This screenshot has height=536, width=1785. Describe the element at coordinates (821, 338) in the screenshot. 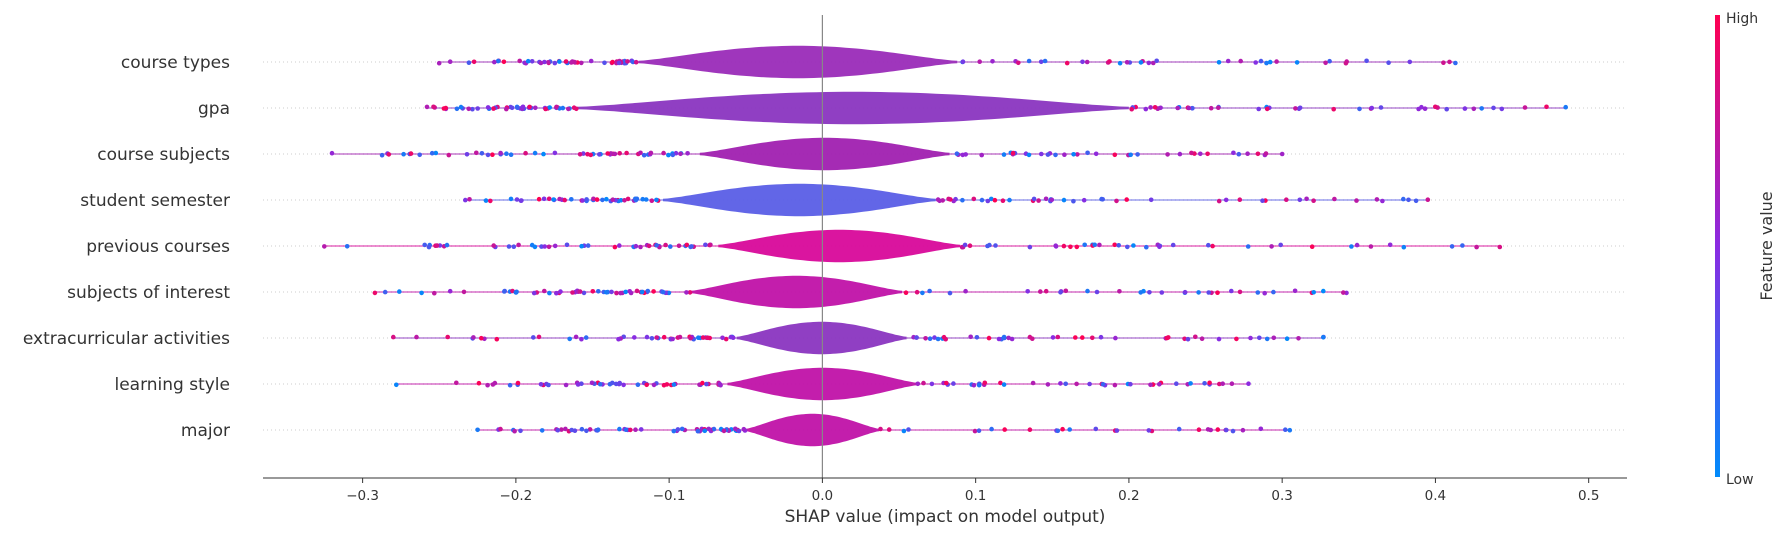

I see `violin-extracurricular-activities` at that location.